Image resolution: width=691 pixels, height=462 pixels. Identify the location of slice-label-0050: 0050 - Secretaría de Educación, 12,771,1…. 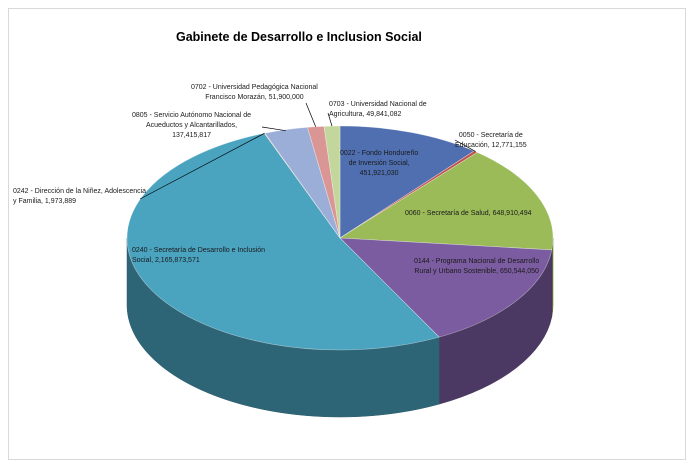
(491, 140).